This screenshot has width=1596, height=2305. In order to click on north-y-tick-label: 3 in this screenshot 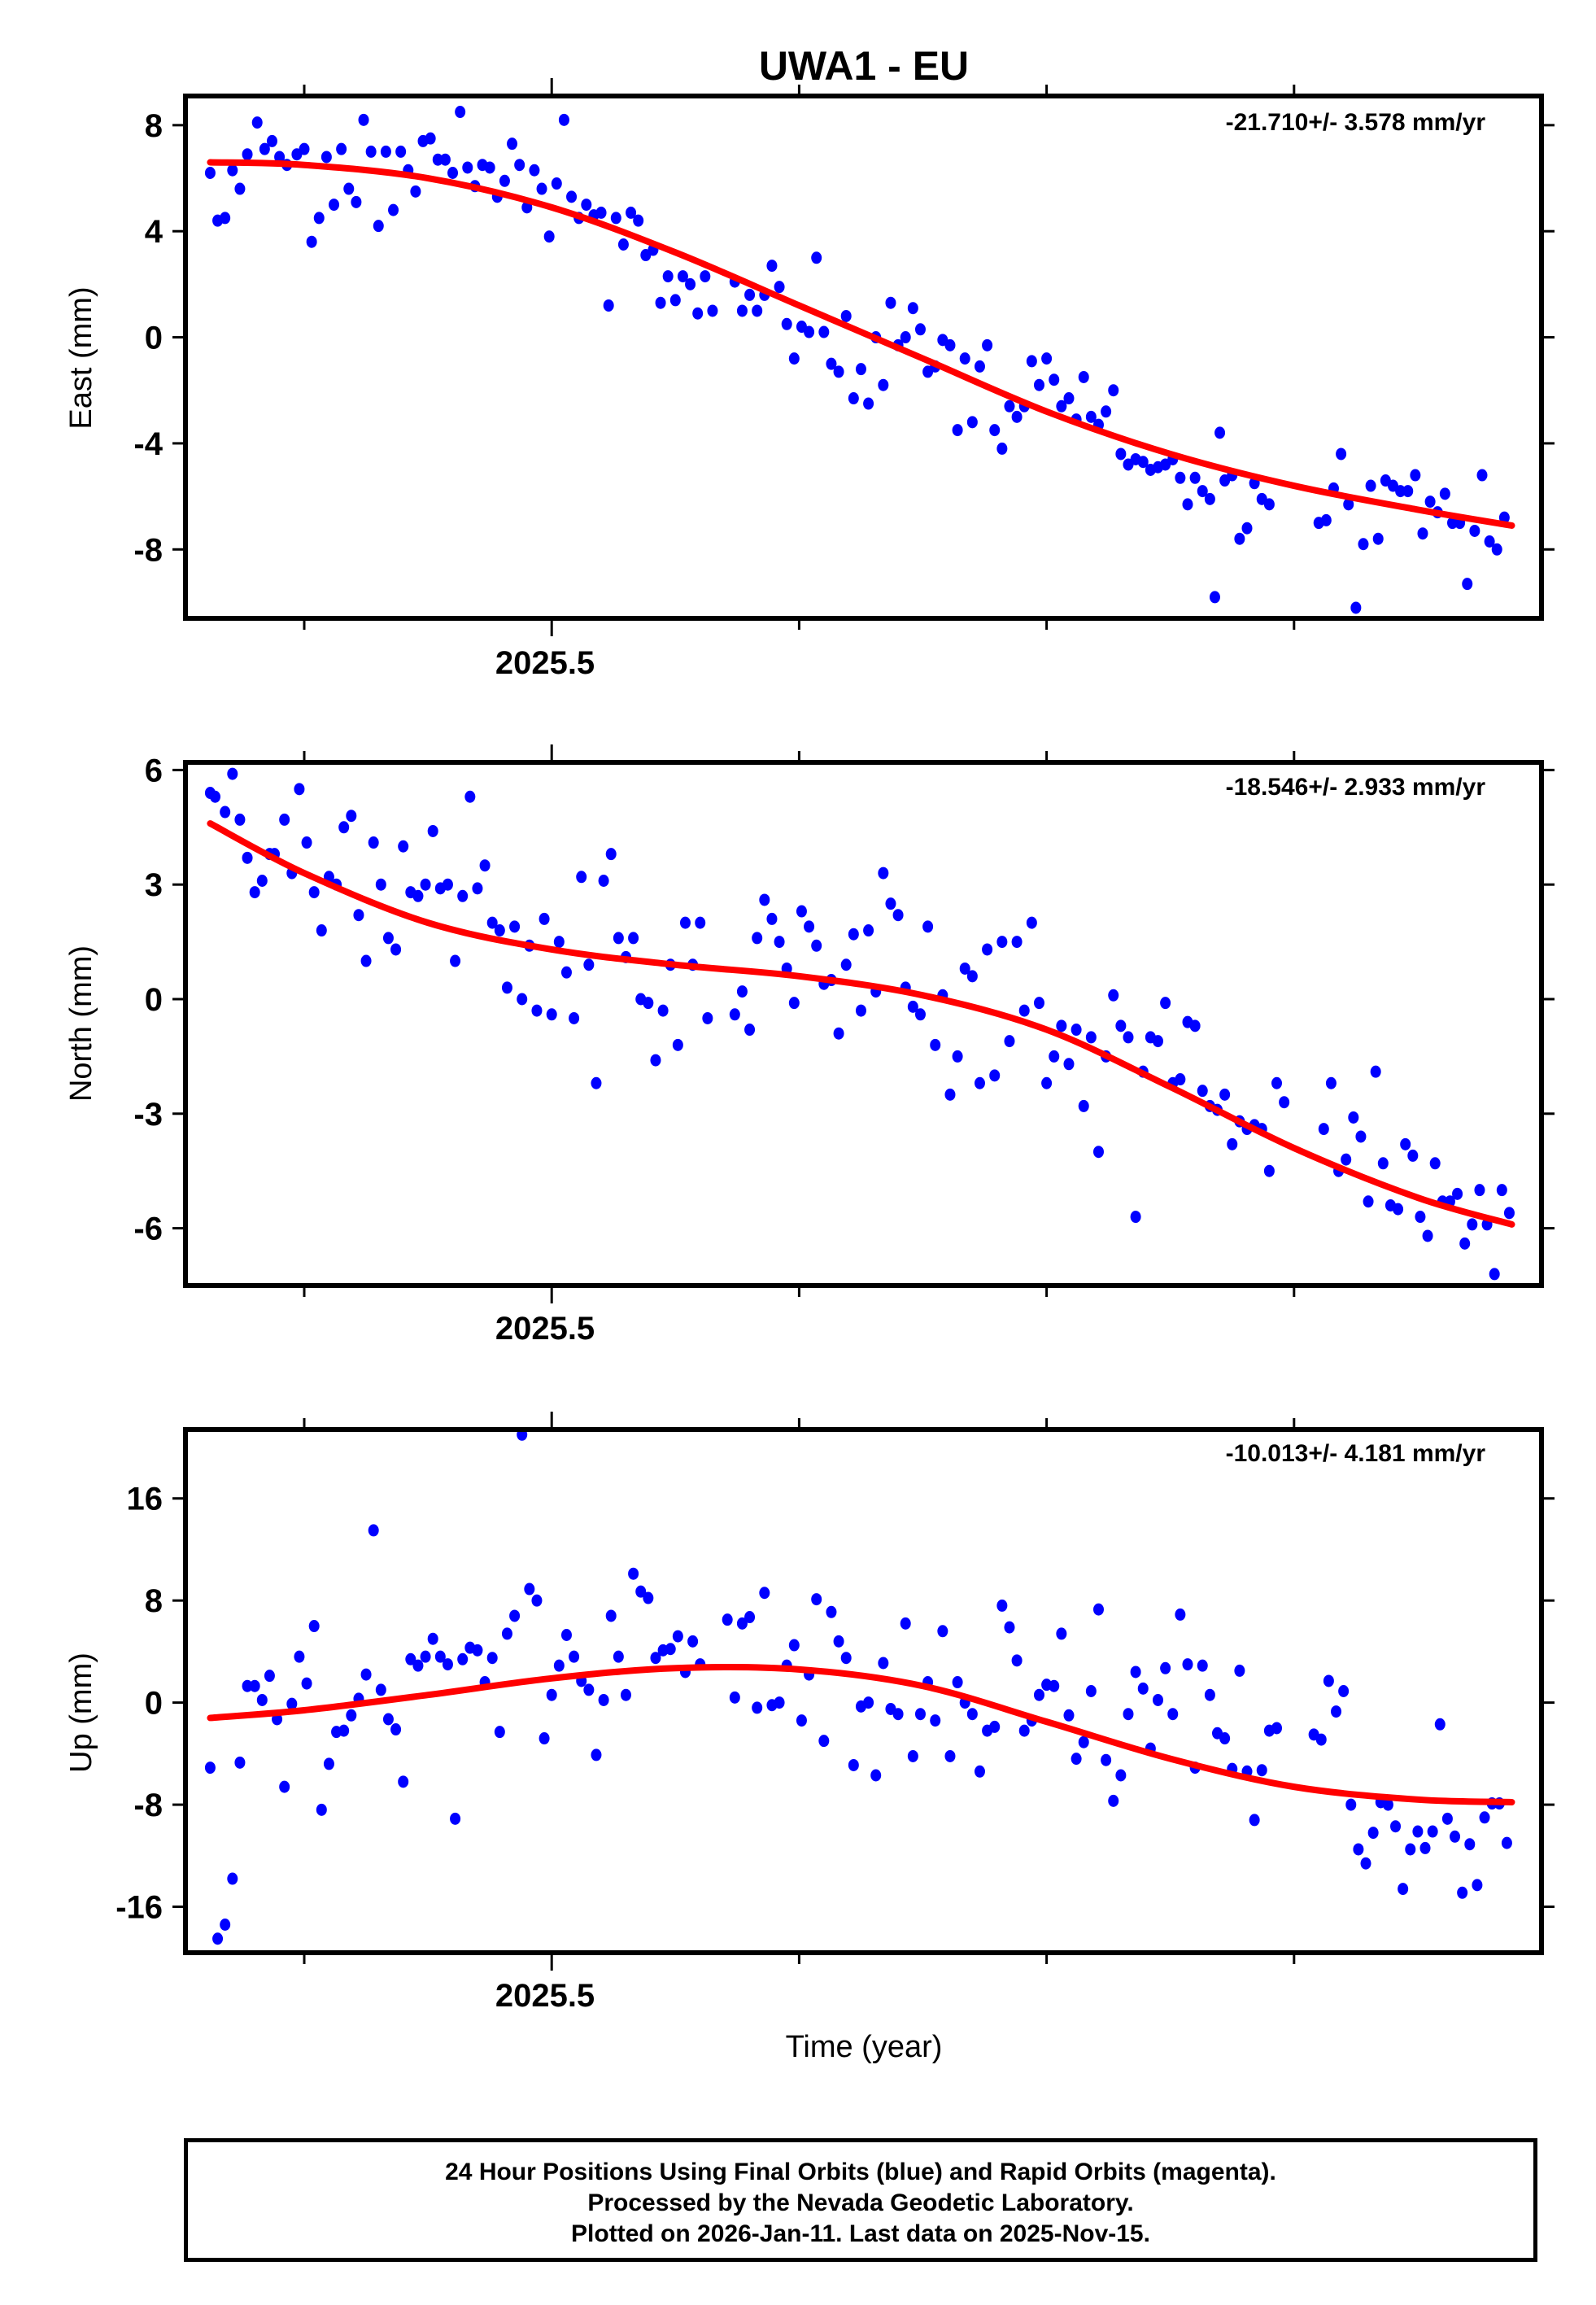, I will do `click(154, 885)`.